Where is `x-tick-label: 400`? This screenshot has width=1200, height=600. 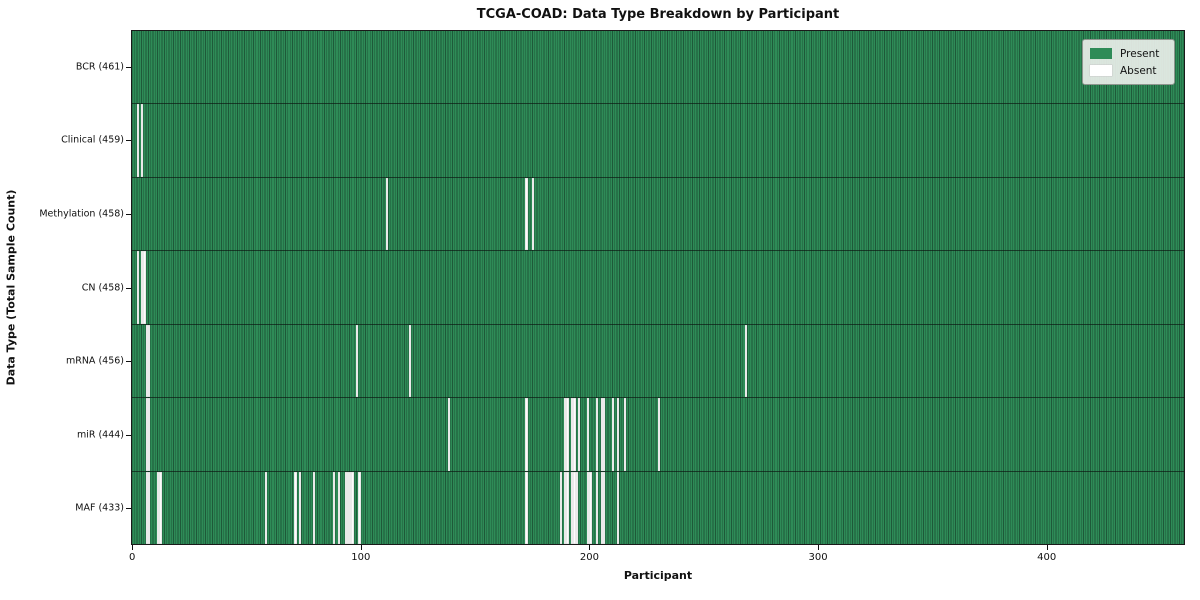
x-tick-label: 400 is located at coordinates (1047, 557).